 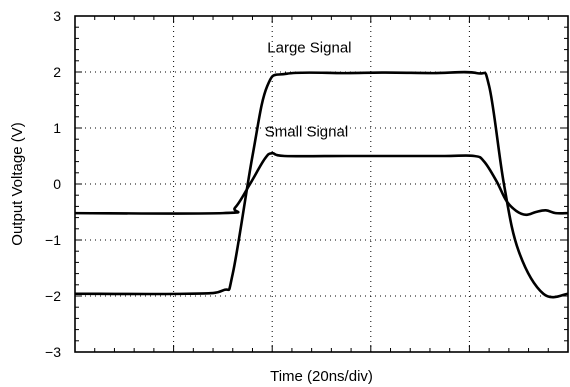 I want to click on small-signal-line, so click(x=321, y=184).